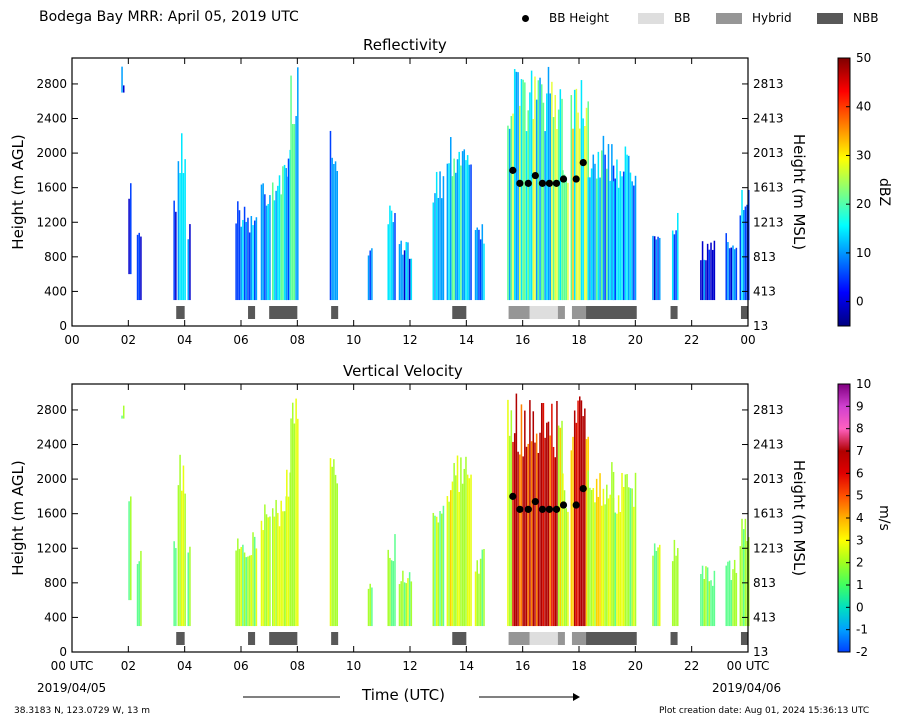  Describe the element at coordinates (548, 499) in the screenshot. I see `velocity-bb-height-points` at that location.